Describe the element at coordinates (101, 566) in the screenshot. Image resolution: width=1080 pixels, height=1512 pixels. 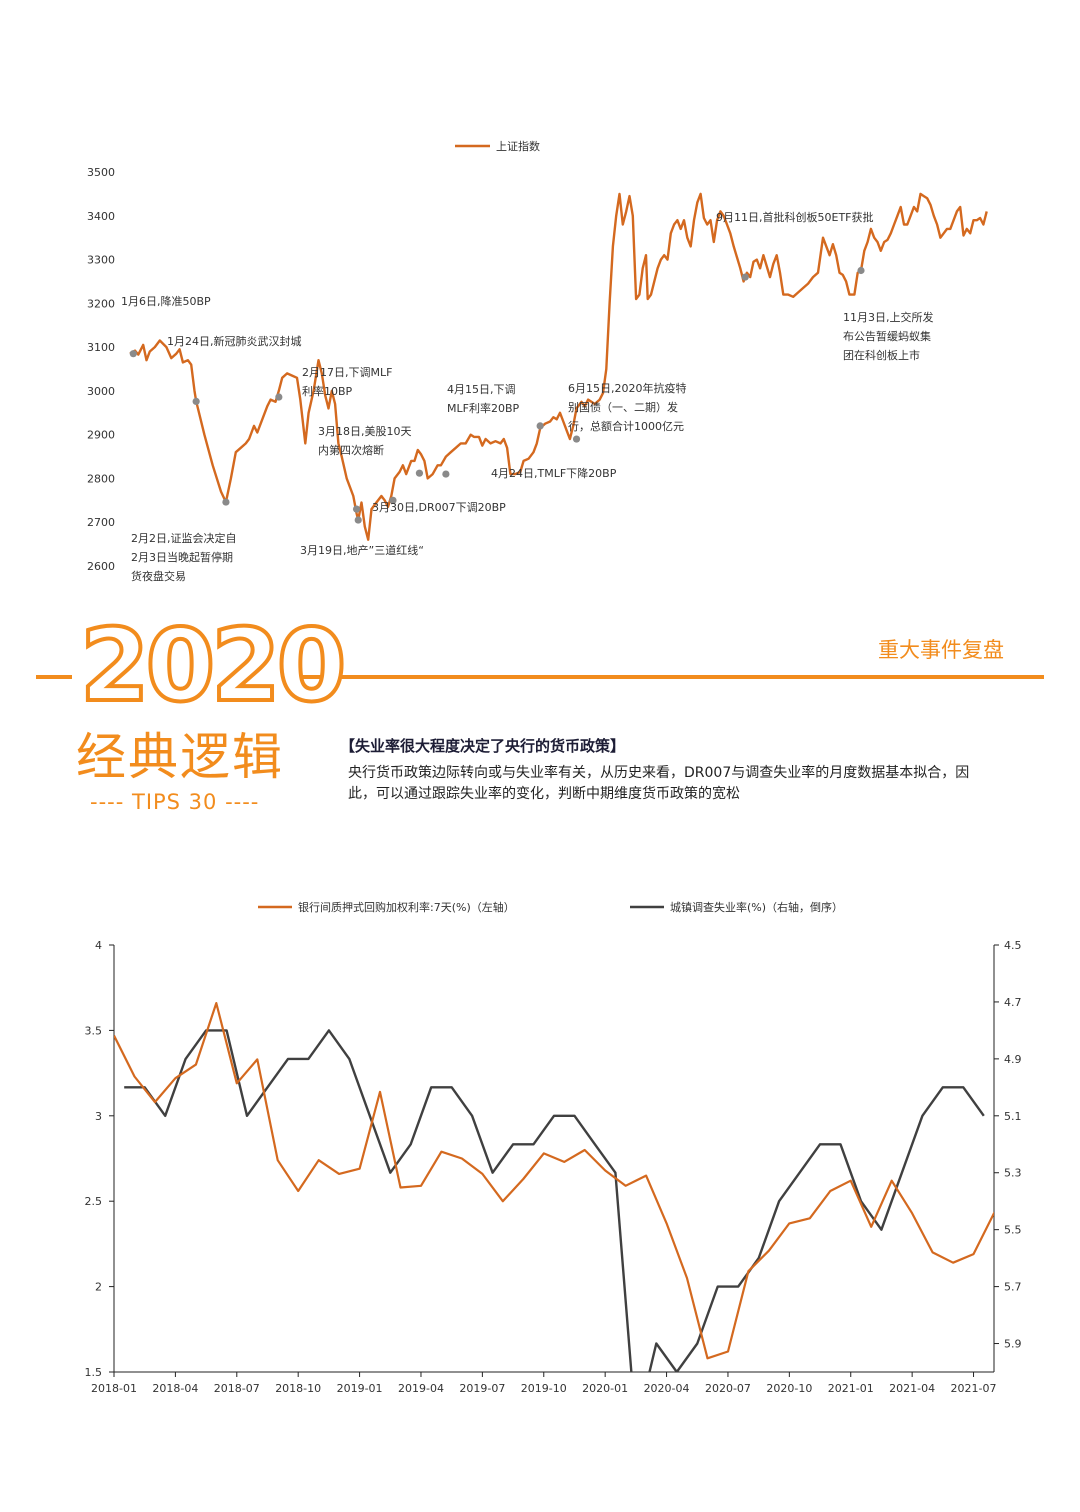
I see `top-y-tick-2600: 2600` at that location.